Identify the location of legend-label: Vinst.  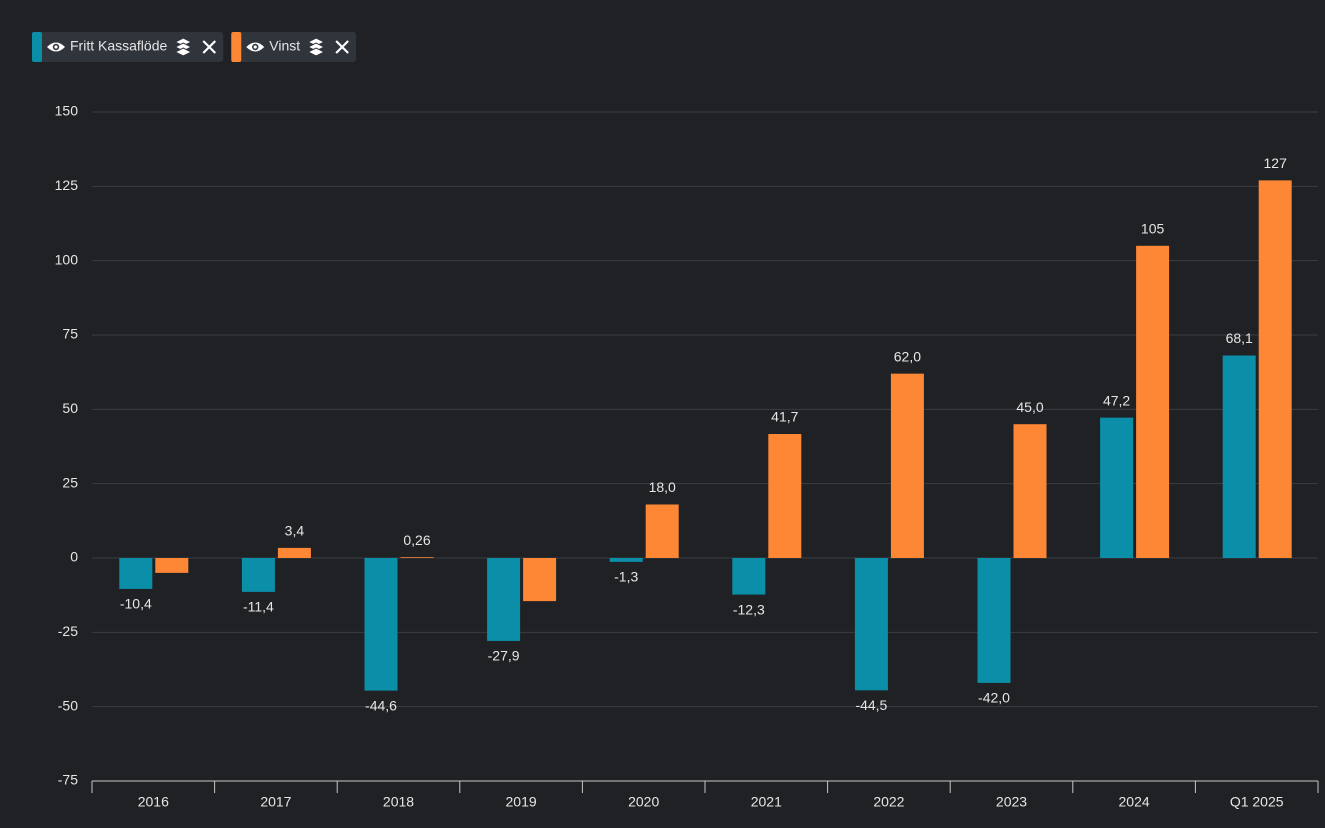
(284, 46).